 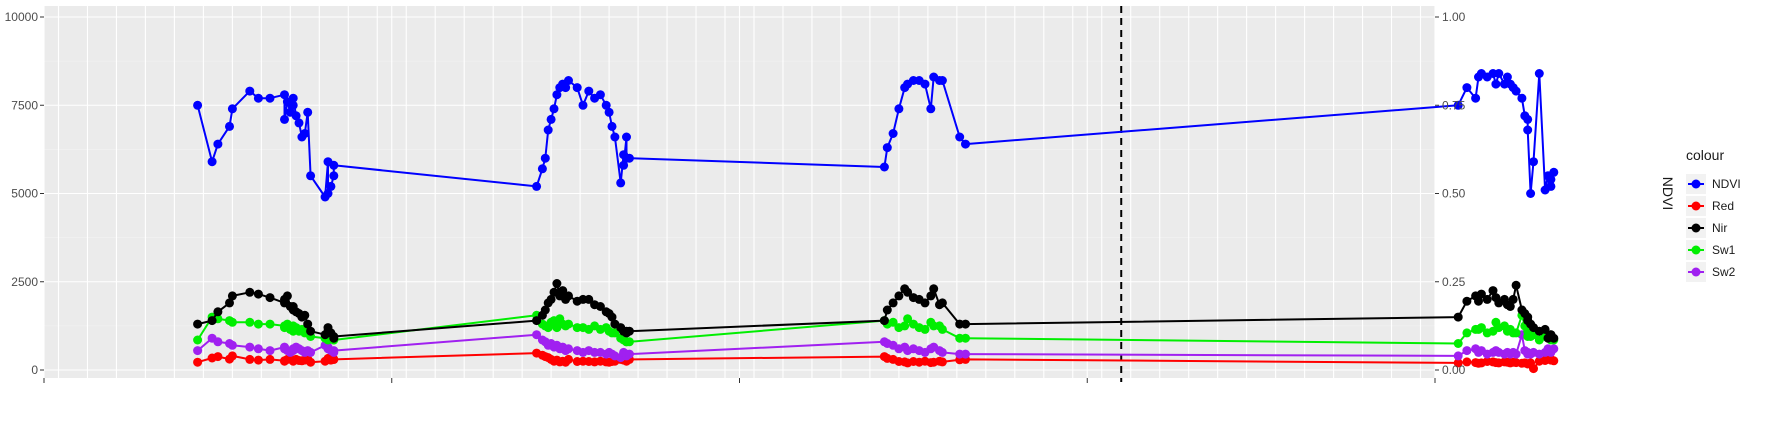 I want to click on series-sw2, so click(x=876, y=346).